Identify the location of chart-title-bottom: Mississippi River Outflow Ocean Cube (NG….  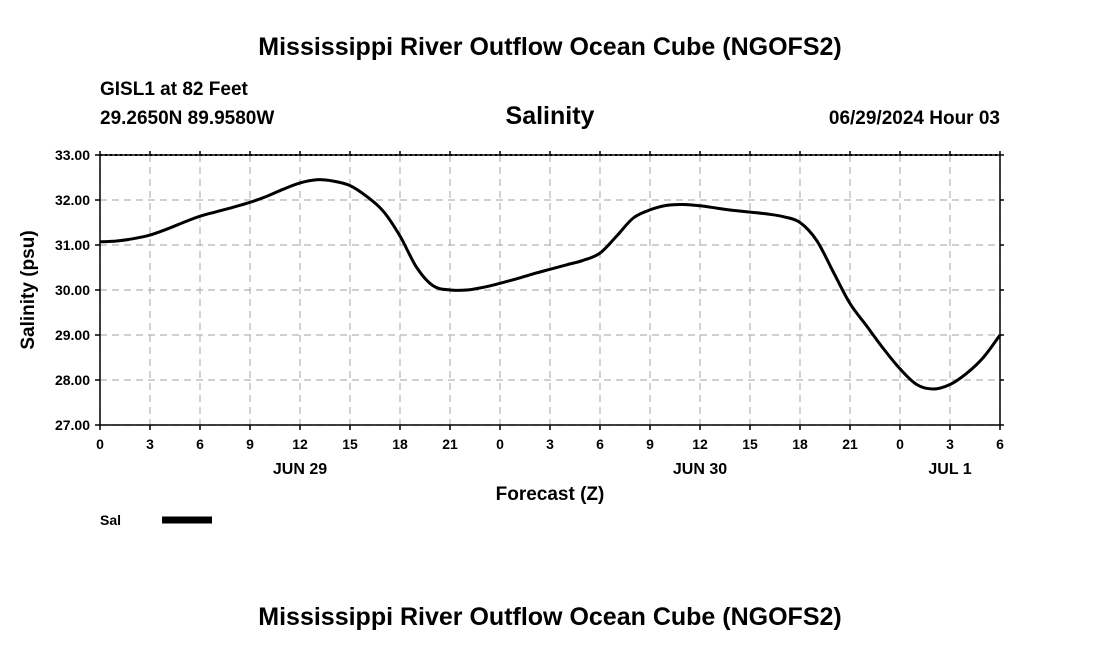
(549, 617).